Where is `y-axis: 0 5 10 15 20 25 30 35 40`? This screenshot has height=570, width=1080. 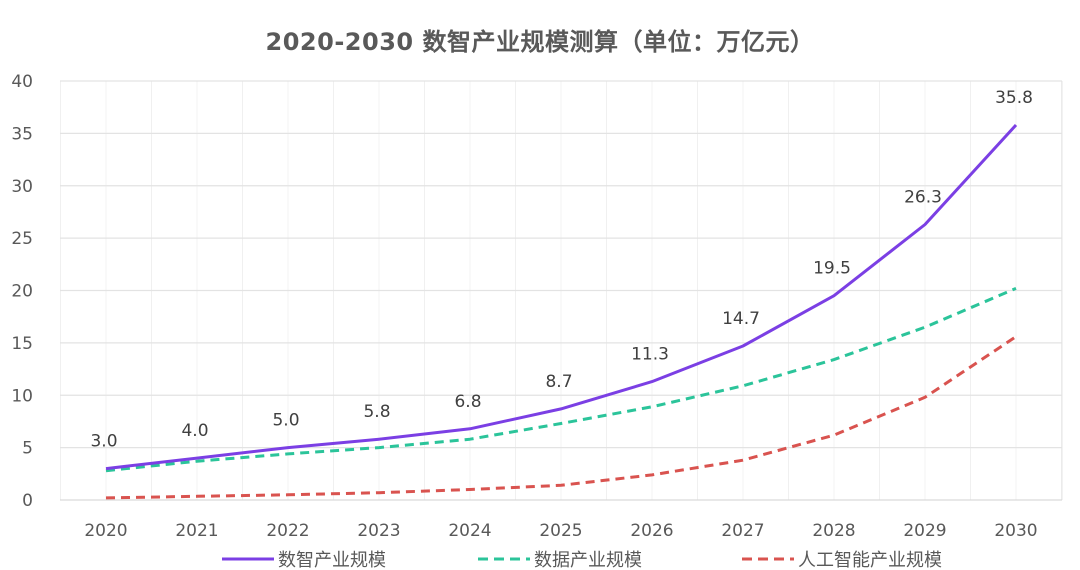
y-axis: 0 5 10 15 20 25 30 35 40 is located at coordinates (22, 291).